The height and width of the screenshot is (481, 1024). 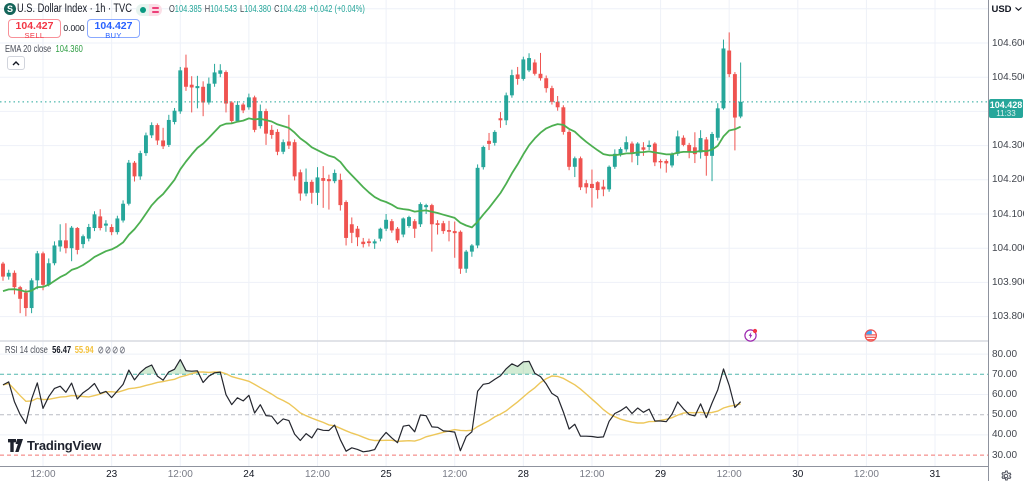 What do you see at coordinates (870, 335) in the screenshot?
I see `us-flag-event-icon` at bounding box center [870, 335].